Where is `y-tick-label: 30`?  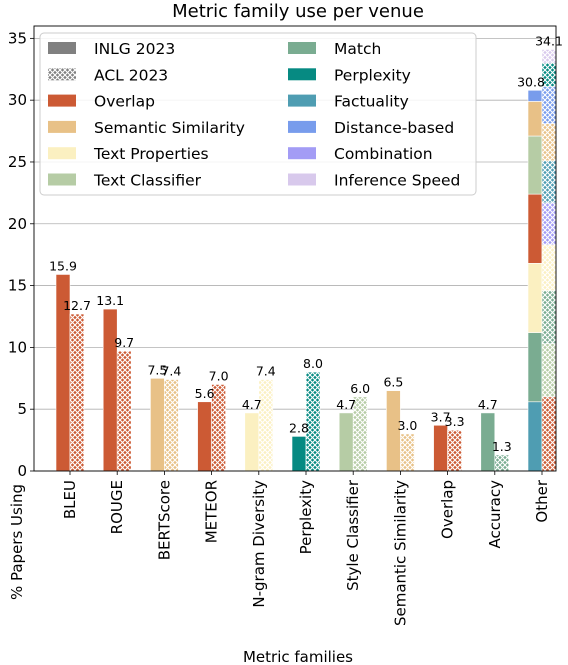 y-tick-label: 30 is located at coordinates (17, 100).